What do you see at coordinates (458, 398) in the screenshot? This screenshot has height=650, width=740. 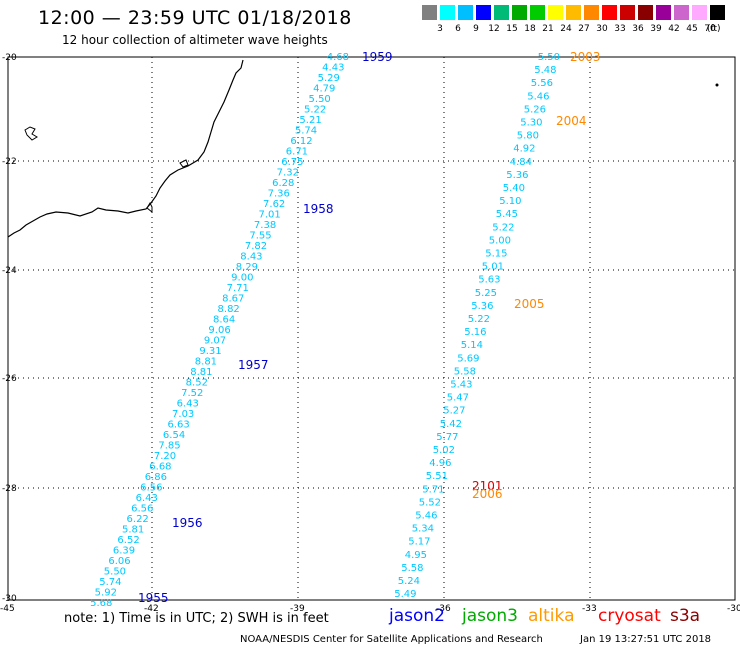 I see `wave-height-value: 5.47` at bounding box center [458, 398].